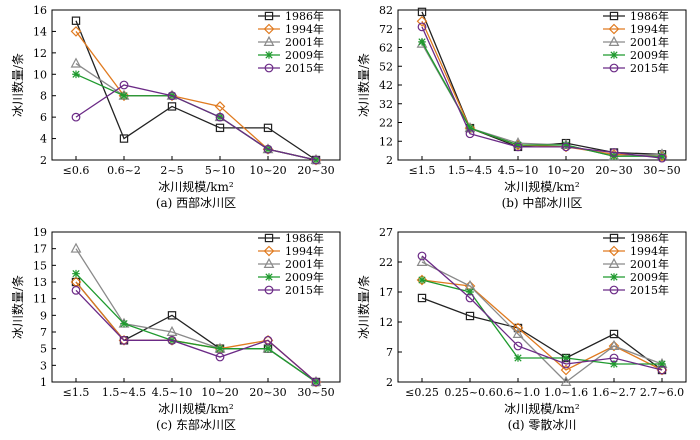 Image resolution: width=700 pixels, height=440 pixels. I want to click on y-tick-label: 27, so click(386, 232).